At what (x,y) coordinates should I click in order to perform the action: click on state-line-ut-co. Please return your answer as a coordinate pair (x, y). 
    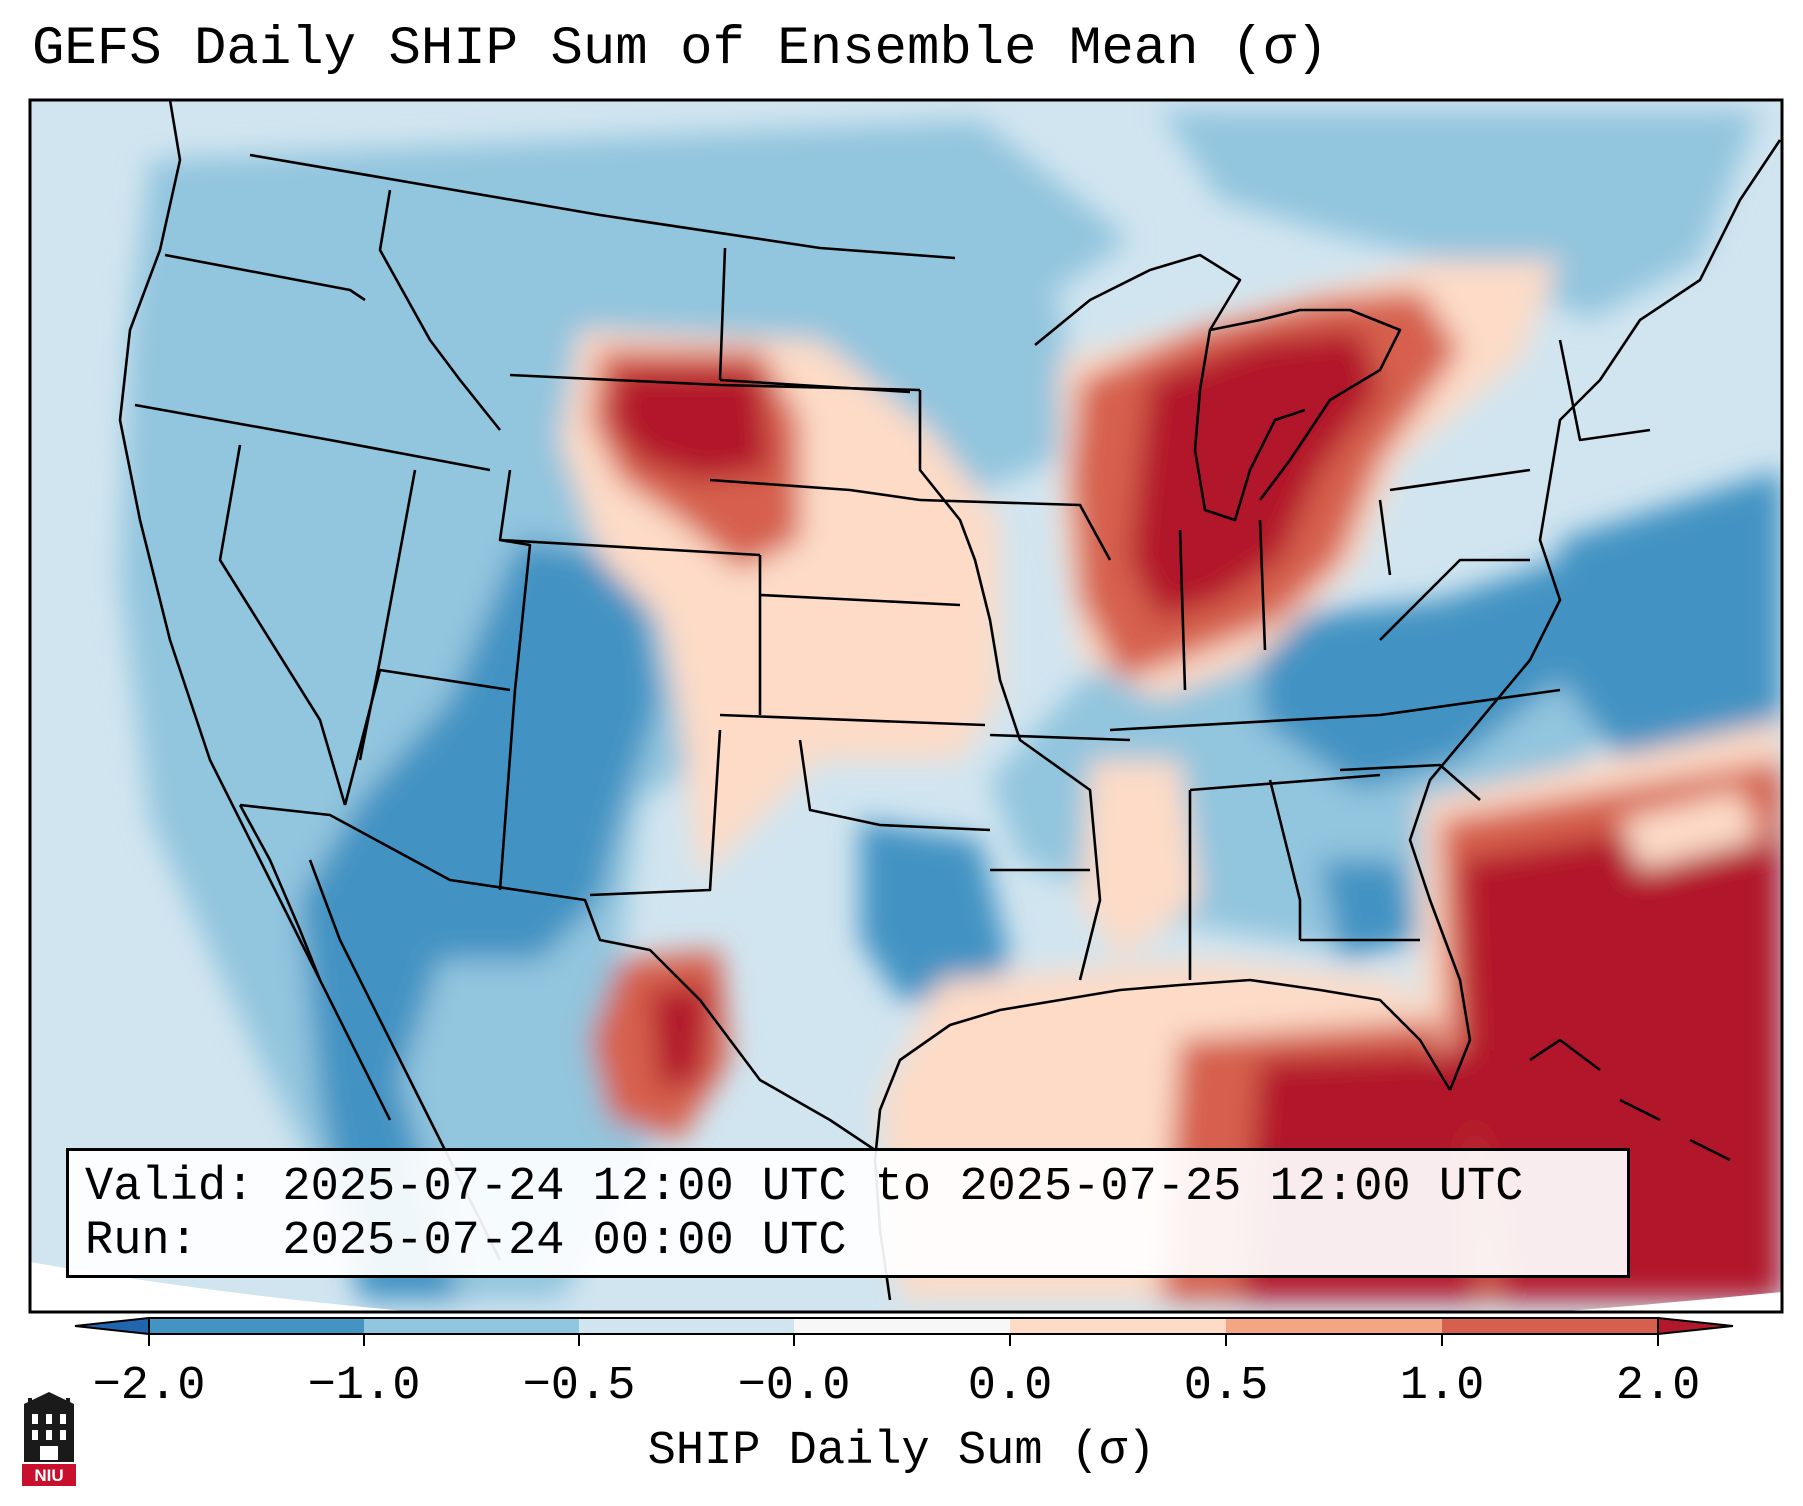
    Looking at the image, I should click on (515, 680).